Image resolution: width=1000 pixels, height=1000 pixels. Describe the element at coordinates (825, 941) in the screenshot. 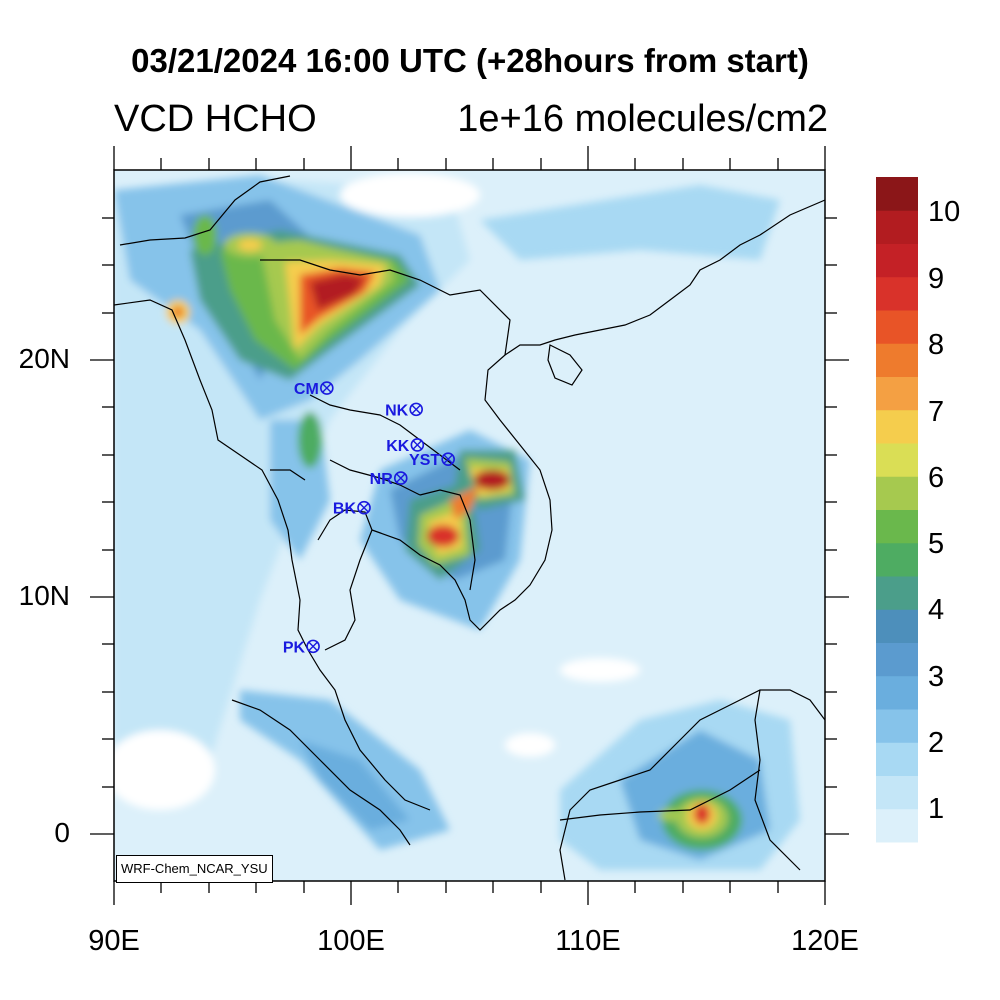

I see `x-tick-label-120e: 120E` at that location.